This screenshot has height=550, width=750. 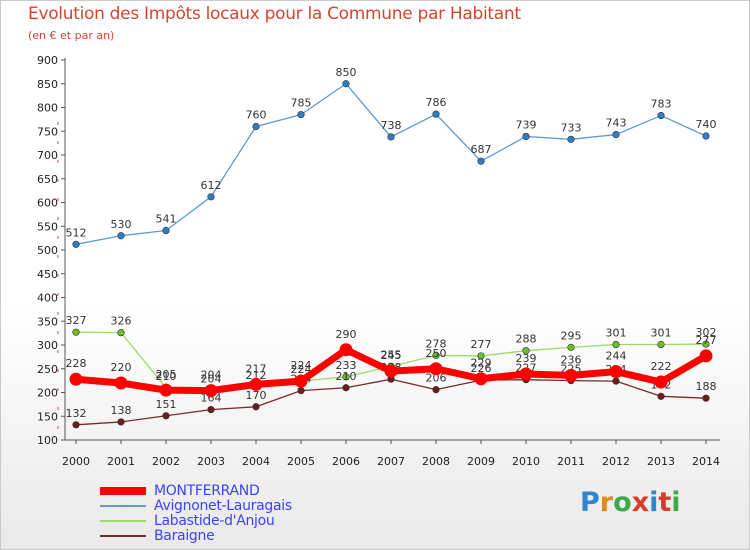 I want to click on x-tick-label: 2005, so click(x=301, y=461).